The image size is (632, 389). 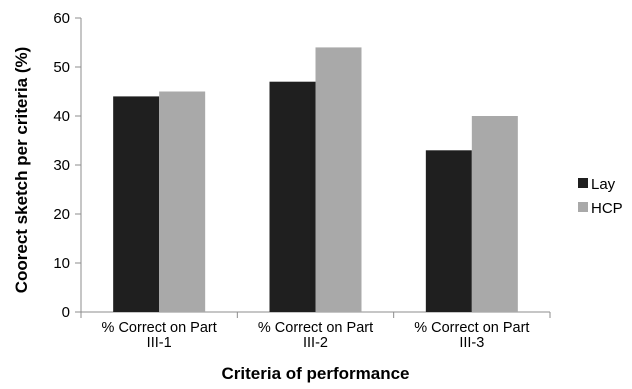 What do you see at coordinates (471, 343) in the screenshot?
I see `x-category-label: III-3` at bounding box center [471, 343].